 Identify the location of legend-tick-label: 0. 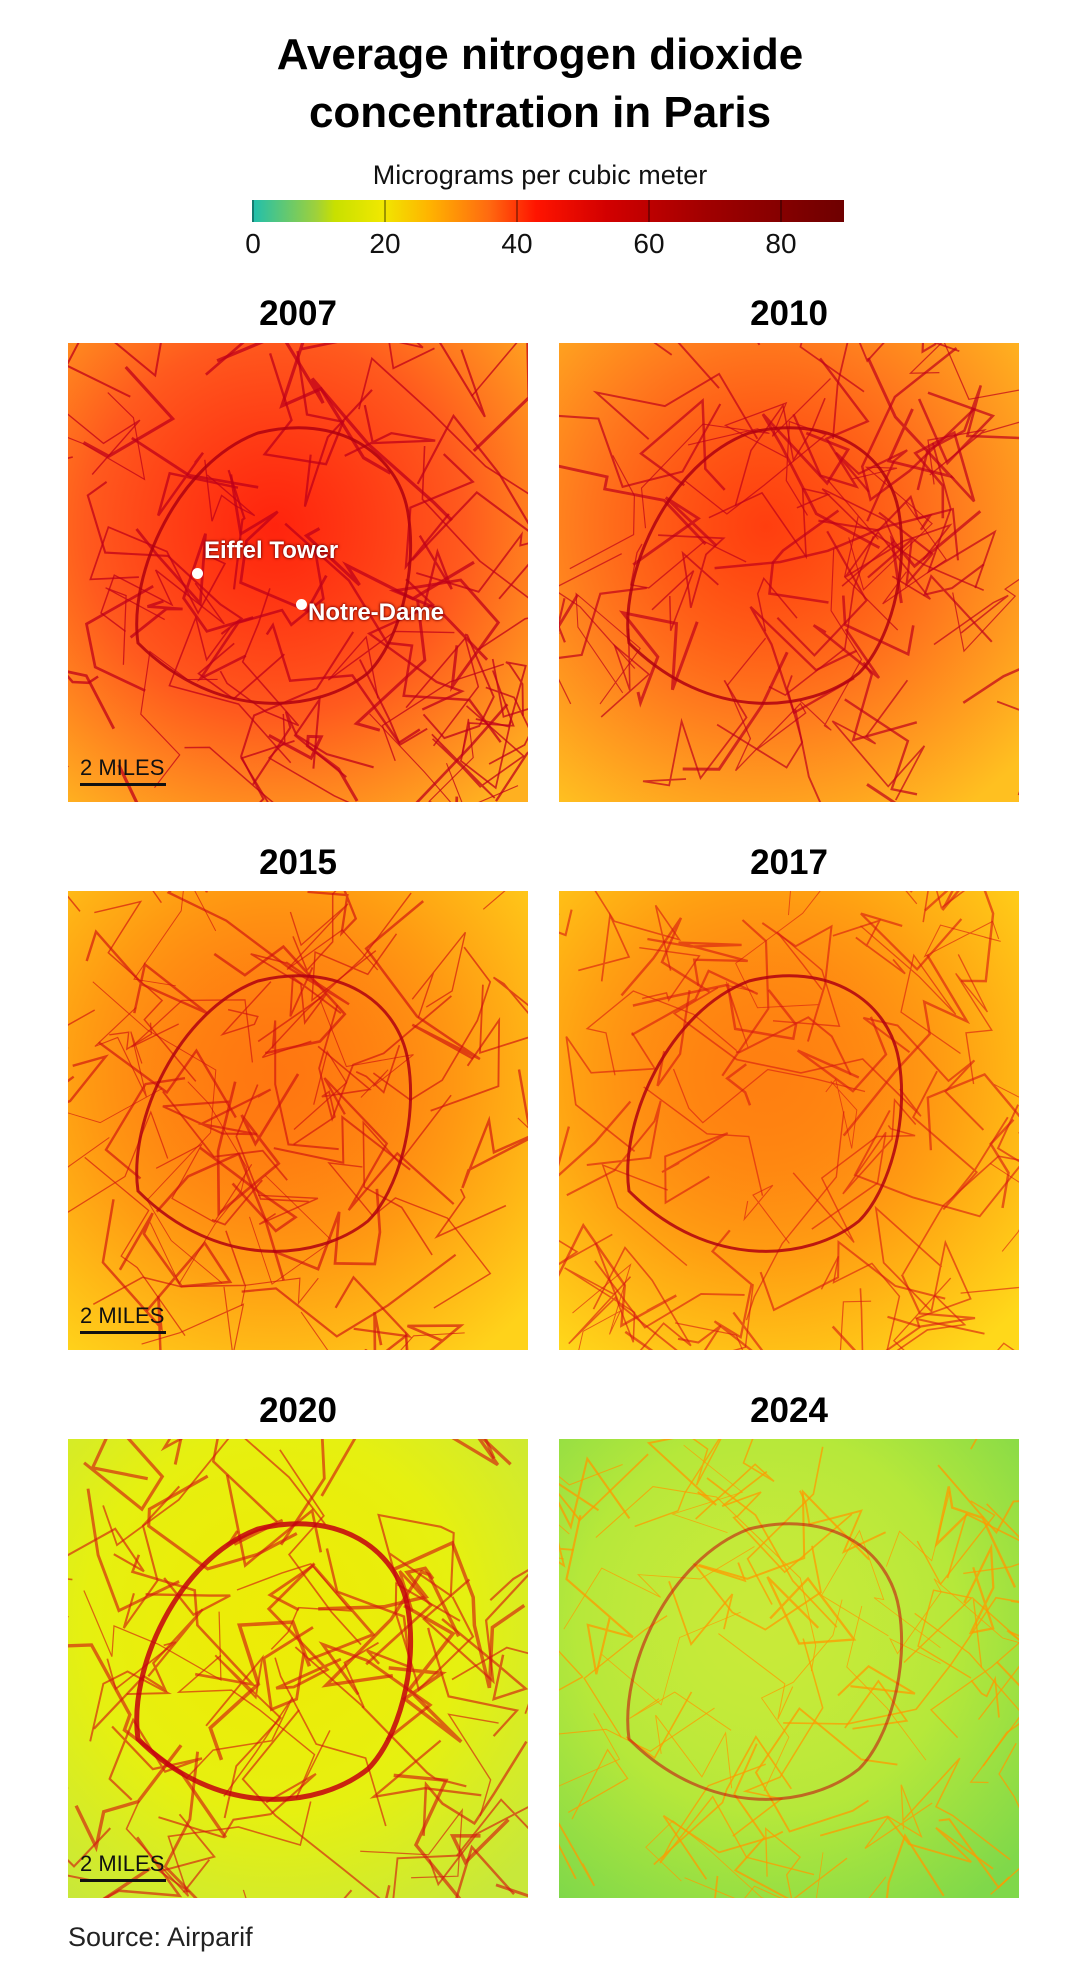
(253, 243).